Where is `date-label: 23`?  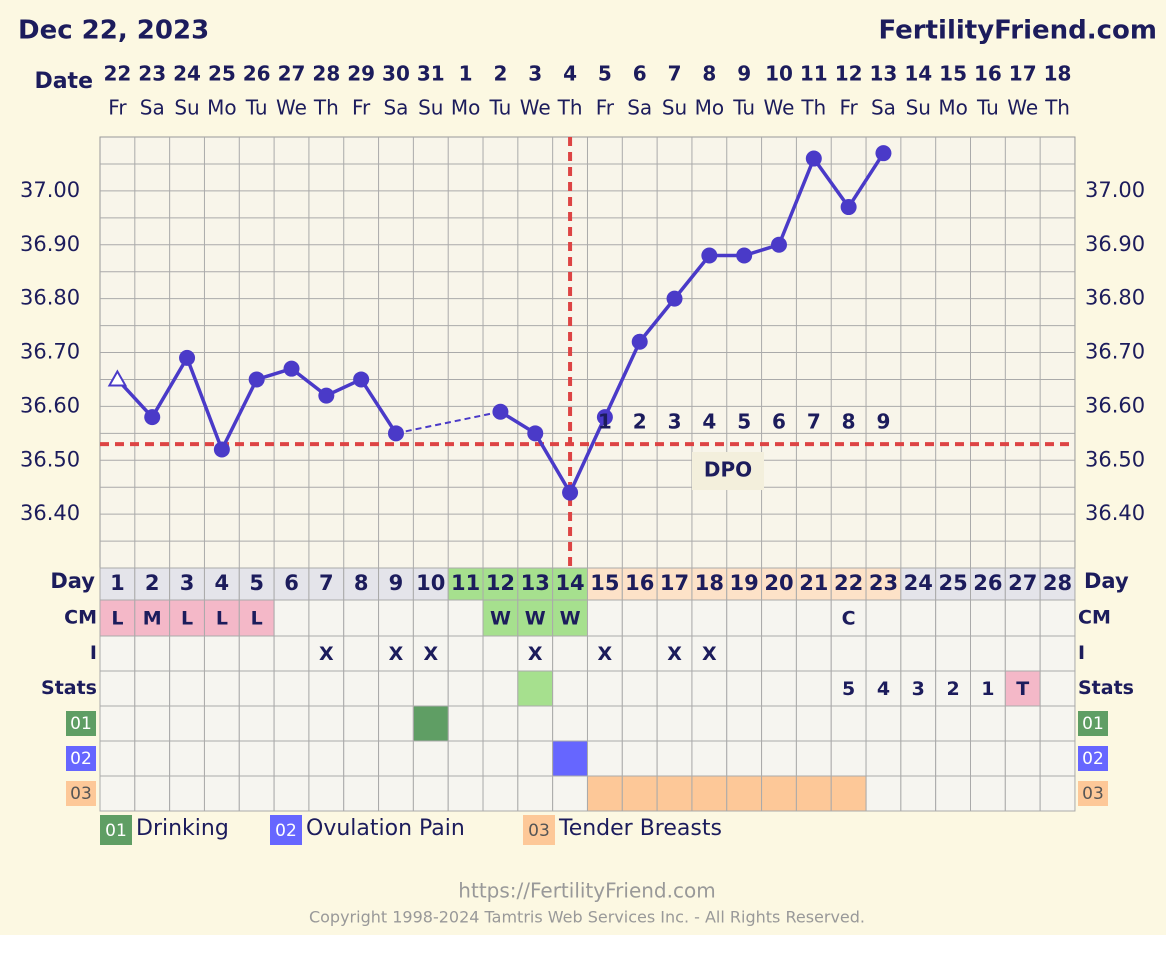 date-label: 23 is located at coordinates (152, 74).